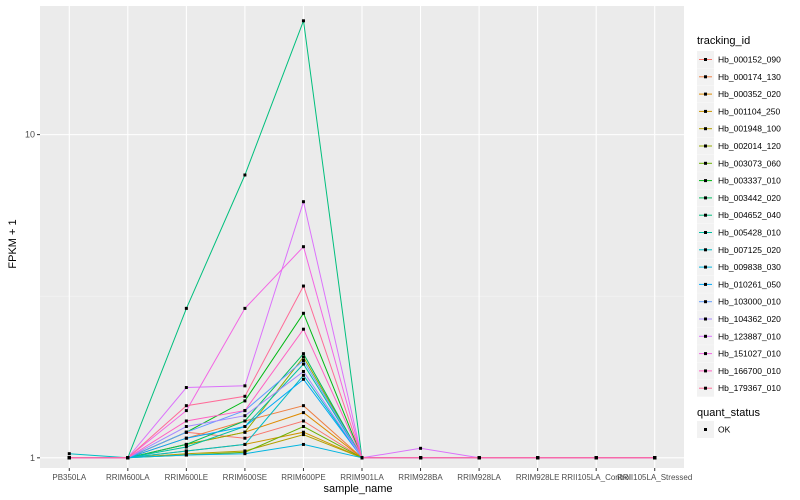 The image size is (800, 500). What do you see at coordinates (538, 477) in the screenshot?
I see `x-tick-label: RRIM928LE` at bounding box center [538, 477].